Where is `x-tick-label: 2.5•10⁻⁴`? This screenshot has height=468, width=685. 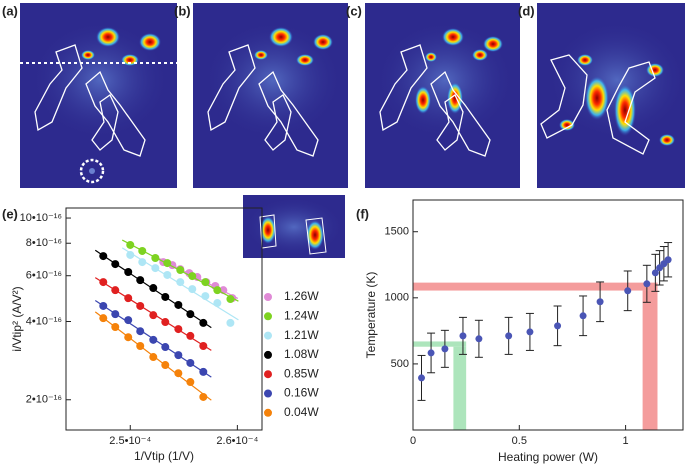
x-tick-label: 2.5•10⁻⁴ is located at coordinates (130, 441).